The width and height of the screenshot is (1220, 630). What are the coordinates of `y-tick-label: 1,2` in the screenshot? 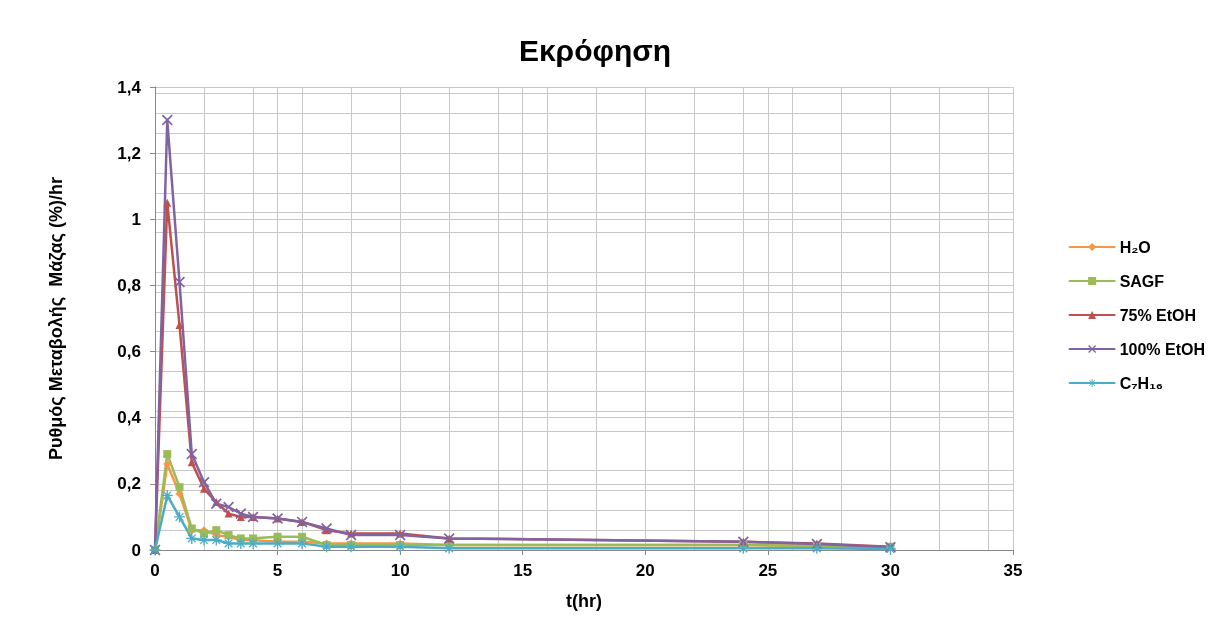 It's located at (129, 153).